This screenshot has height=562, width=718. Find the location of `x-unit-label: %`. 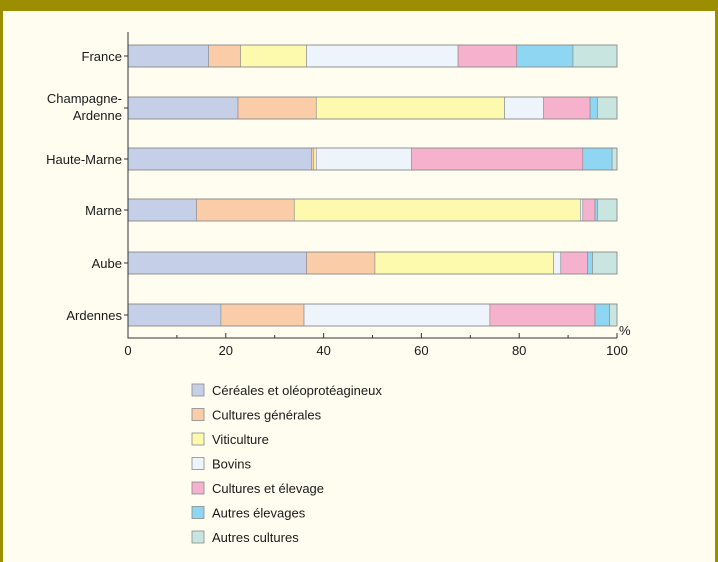

x-unit-label: % is located at coordinates (625, 330).